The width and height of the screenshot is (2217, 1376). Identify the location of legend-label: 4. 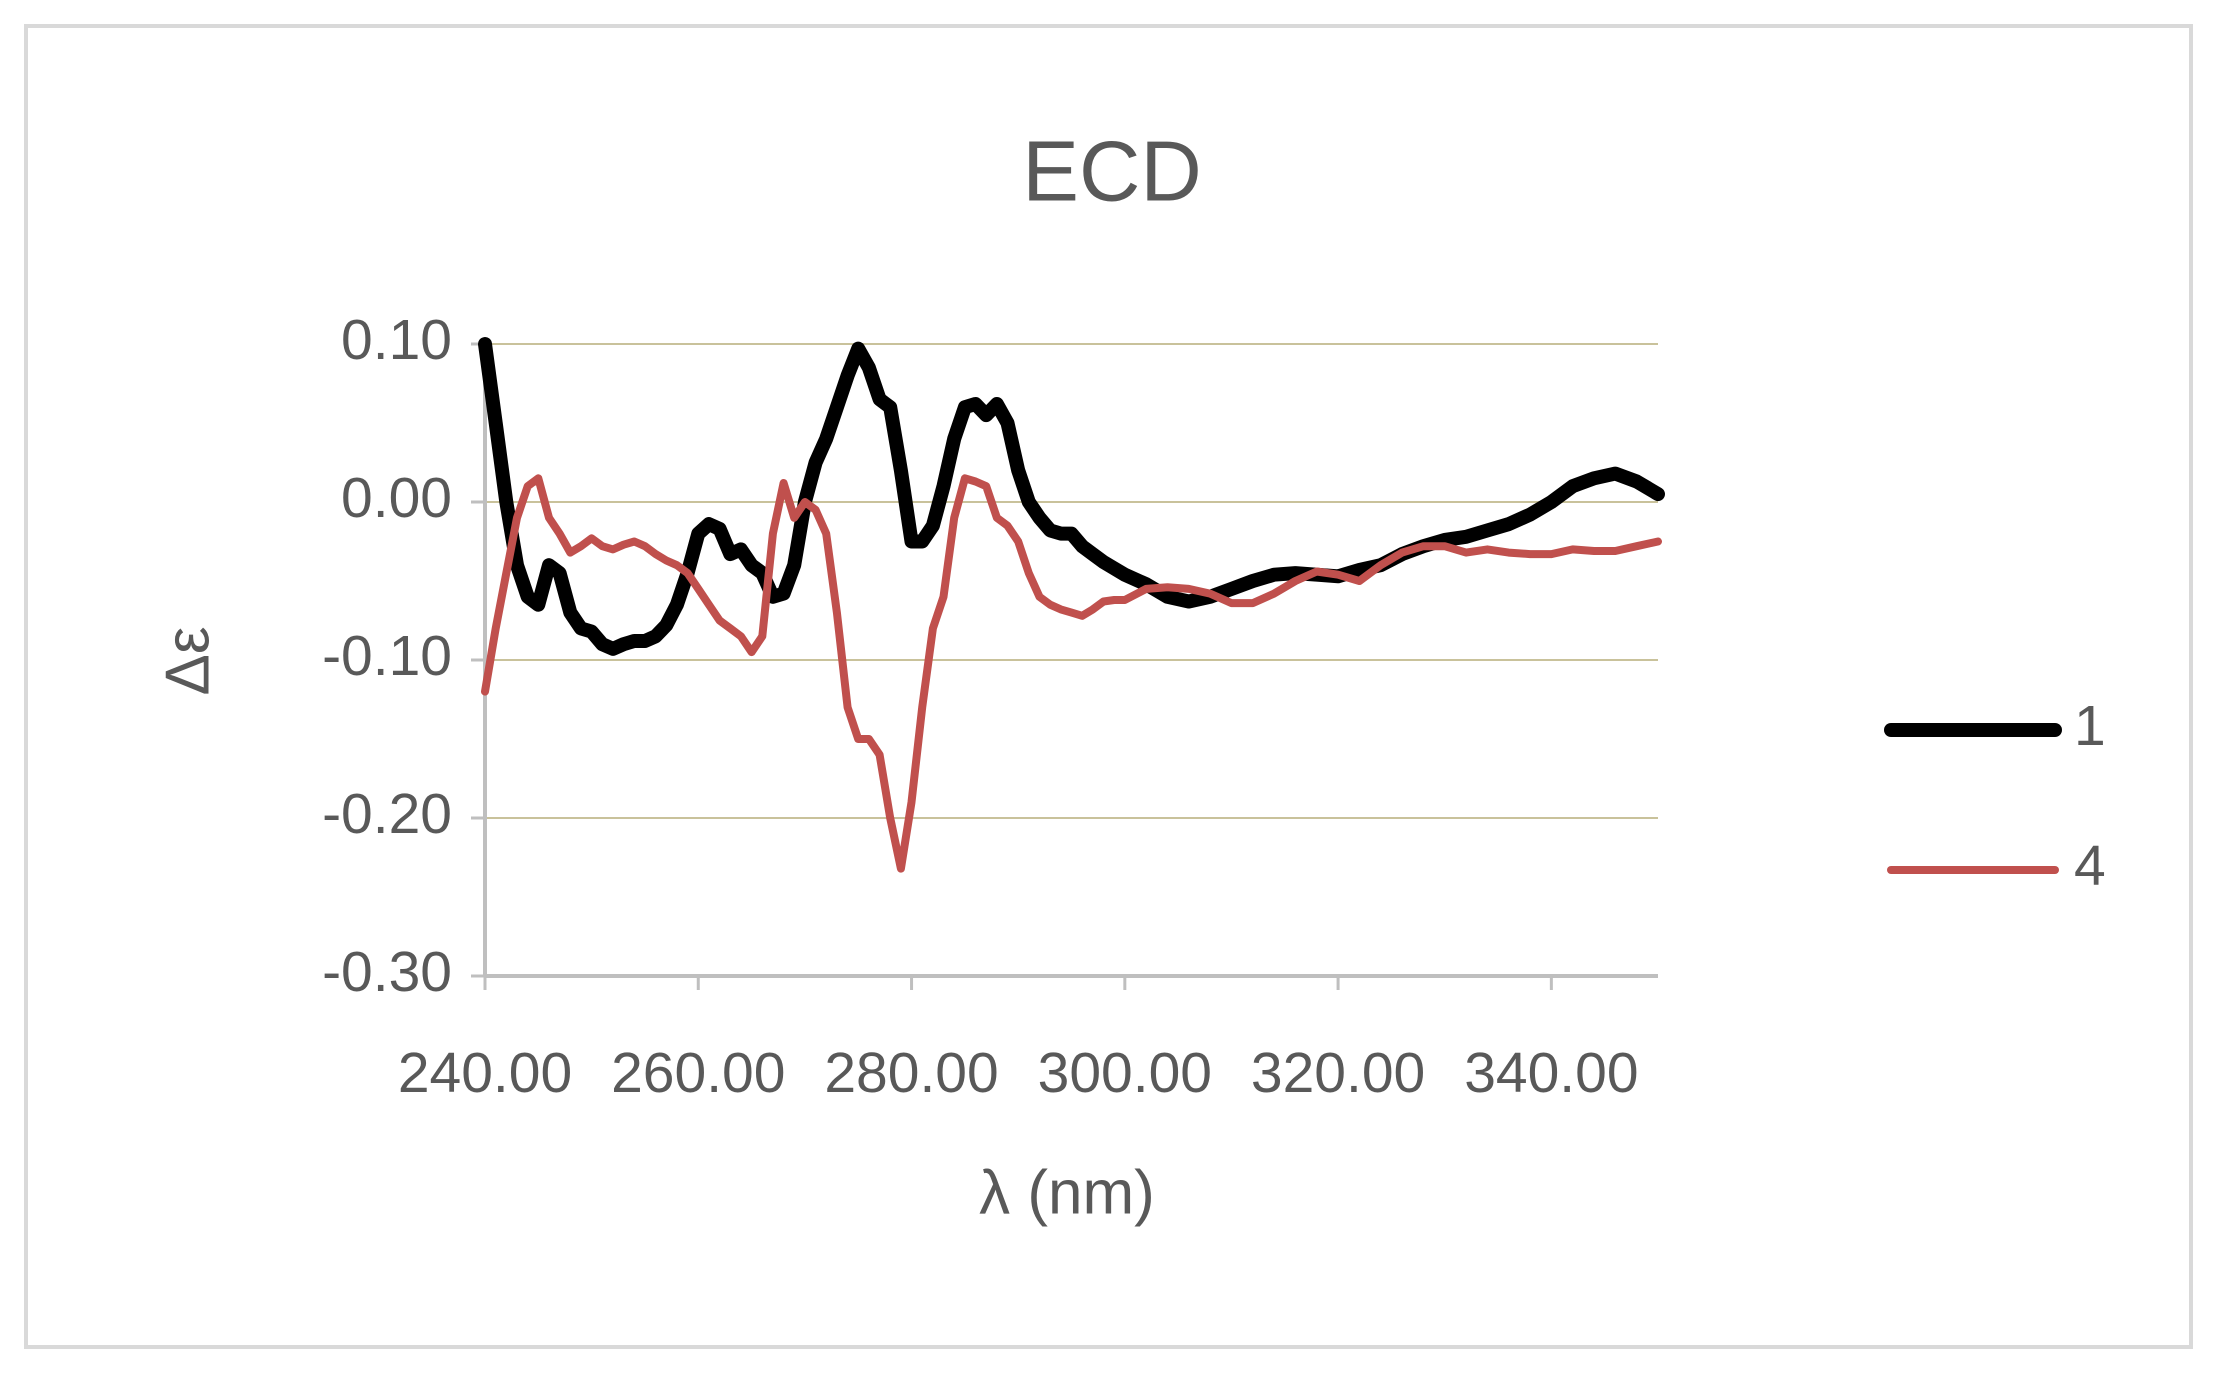
(2090, 866).